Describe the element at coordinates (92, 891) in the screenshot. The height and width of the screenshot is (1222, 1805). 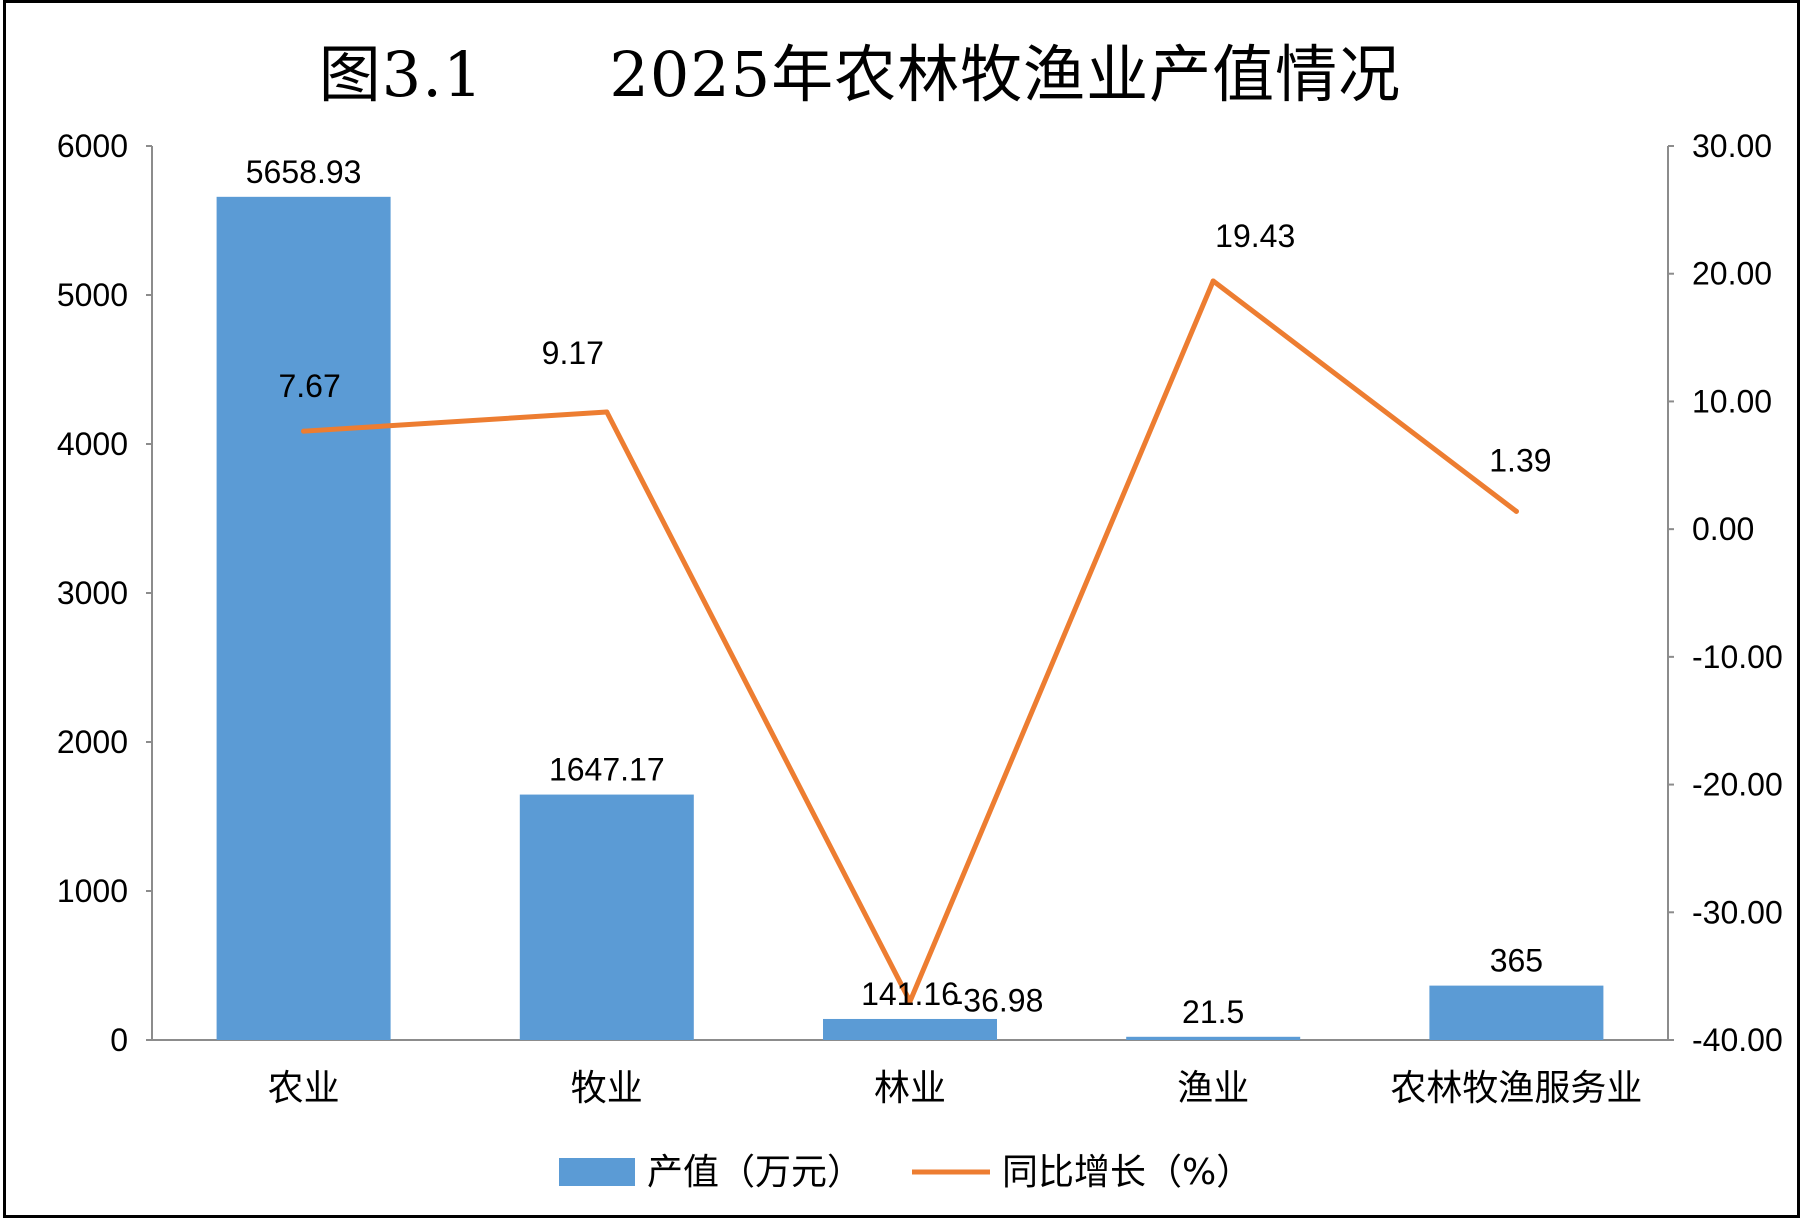
I see `y-left-tick-label: 1000` at that location.